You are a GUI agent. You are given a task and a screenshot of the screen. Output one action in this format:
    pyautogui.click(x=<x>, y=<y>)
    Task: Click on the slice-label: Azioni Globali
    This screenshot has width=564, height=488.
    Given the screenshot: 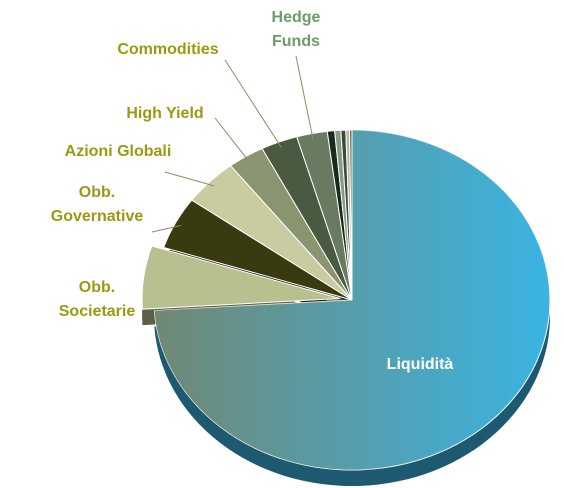 What is the action you would take?
    pyautogui.click(x=118, y=151)
    